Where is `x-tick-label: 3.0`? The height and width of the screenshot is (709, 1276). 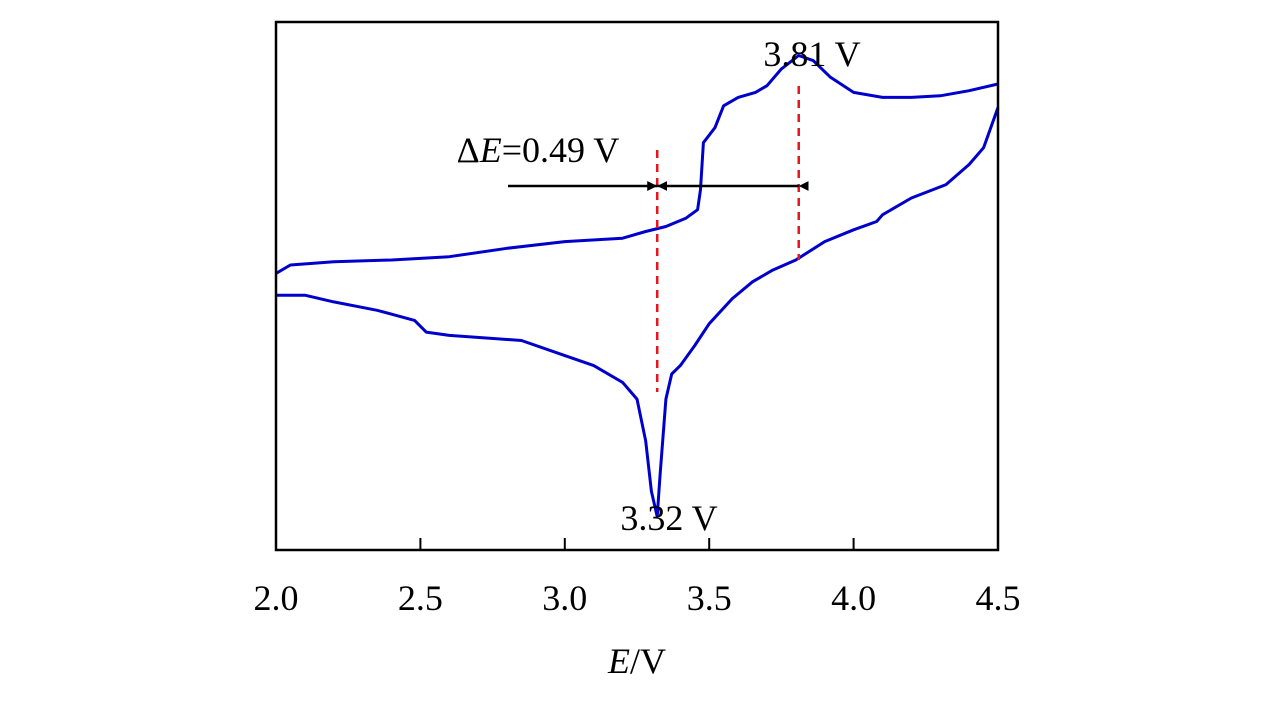 x-tick-label: 3.0 is located at coordinates (564, 598).